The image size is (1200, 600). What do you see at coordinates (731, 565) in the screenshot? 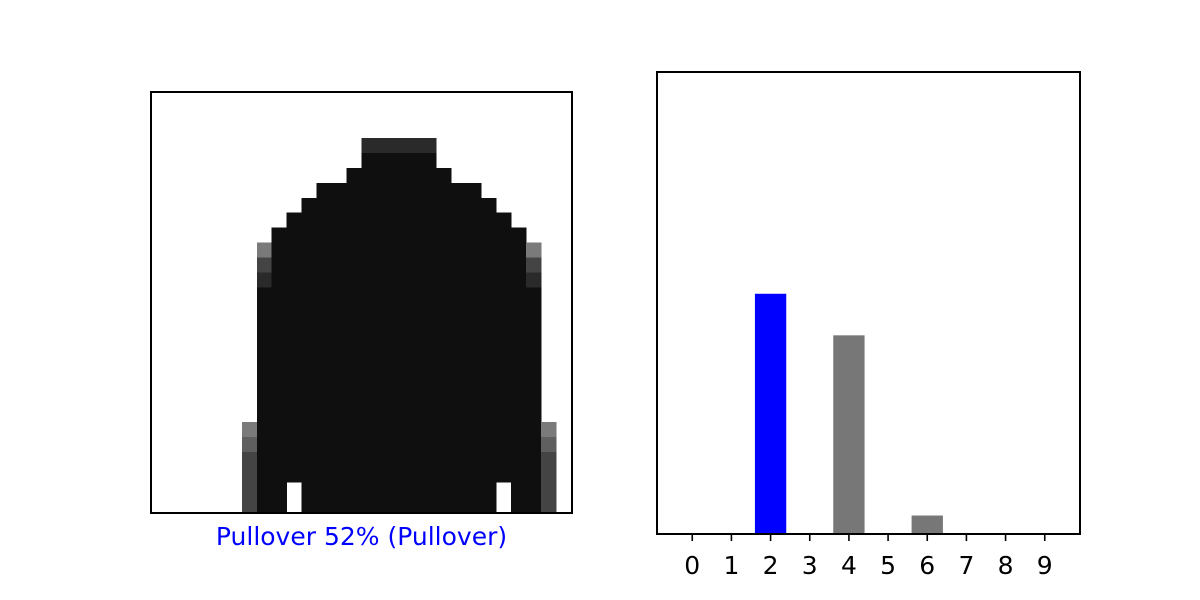
I see `x-tick-label: 1` at bounding box center [731, 565].